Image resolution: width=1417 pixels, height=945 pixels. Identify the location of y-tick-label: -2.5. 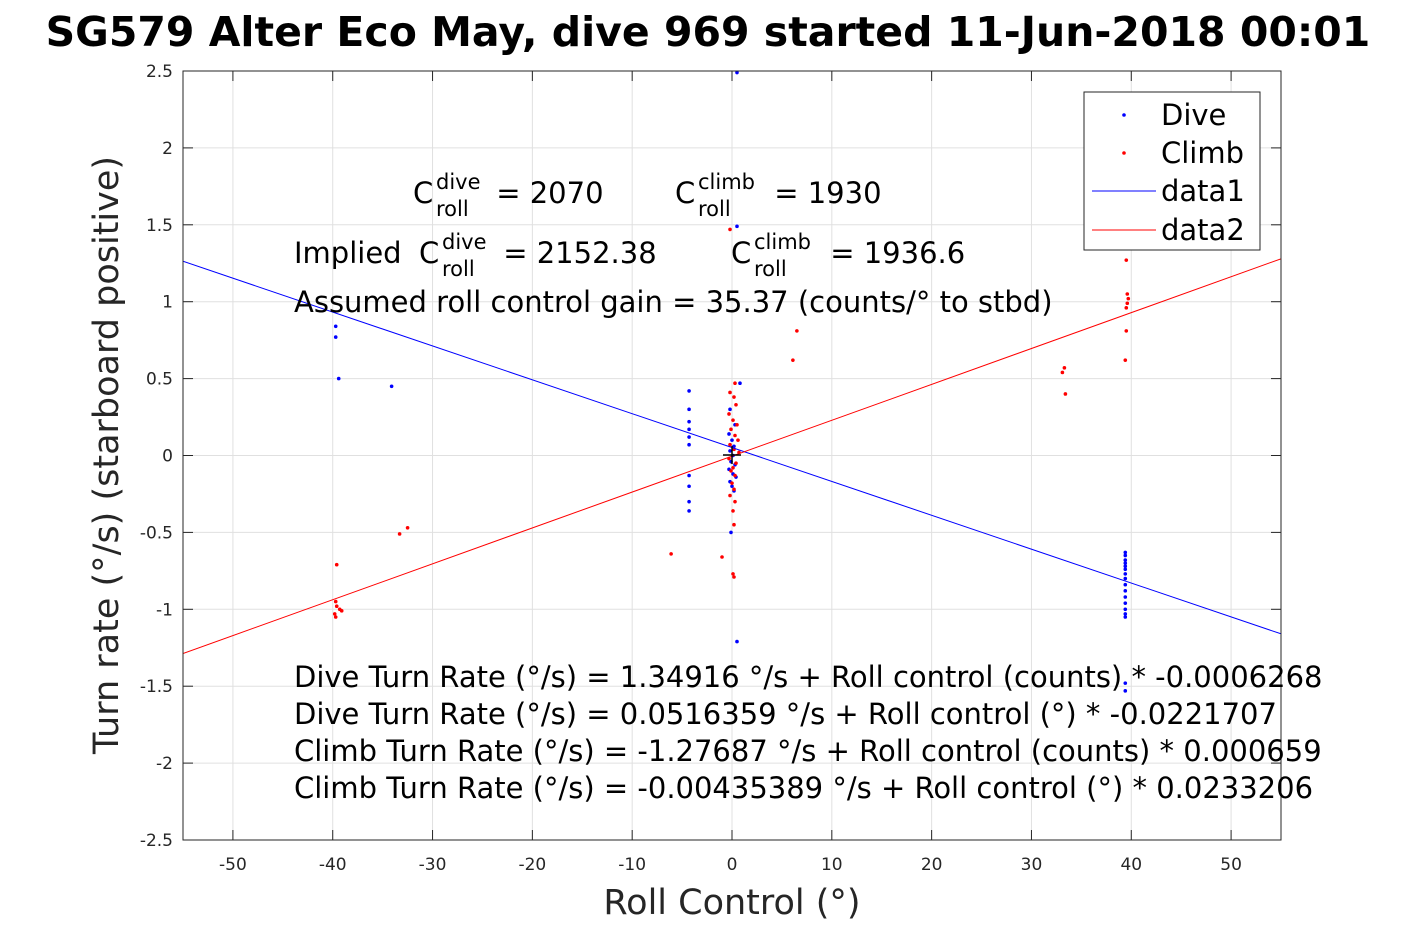
(156, 841).